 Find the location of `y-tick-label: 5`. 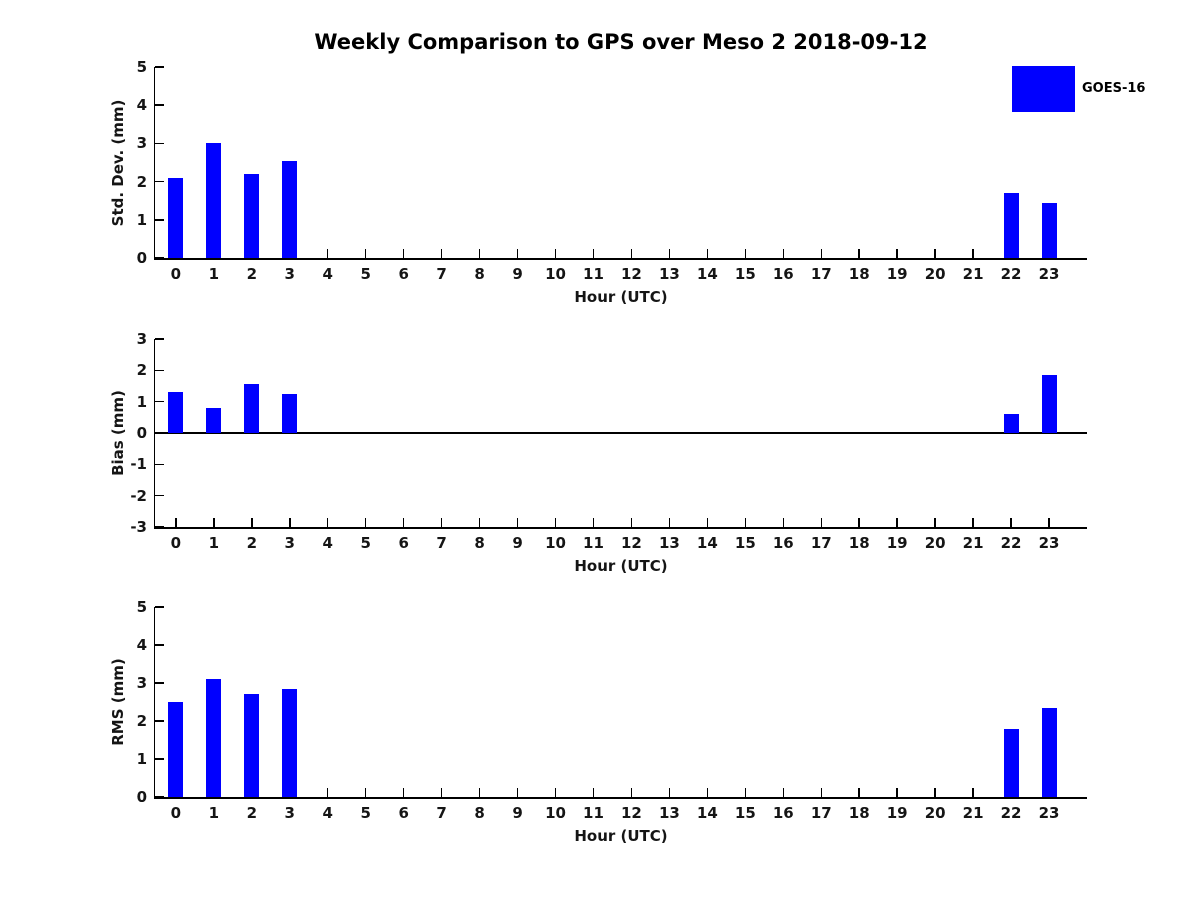

y-tick-label: 5 is located at coordinates (141, 67).